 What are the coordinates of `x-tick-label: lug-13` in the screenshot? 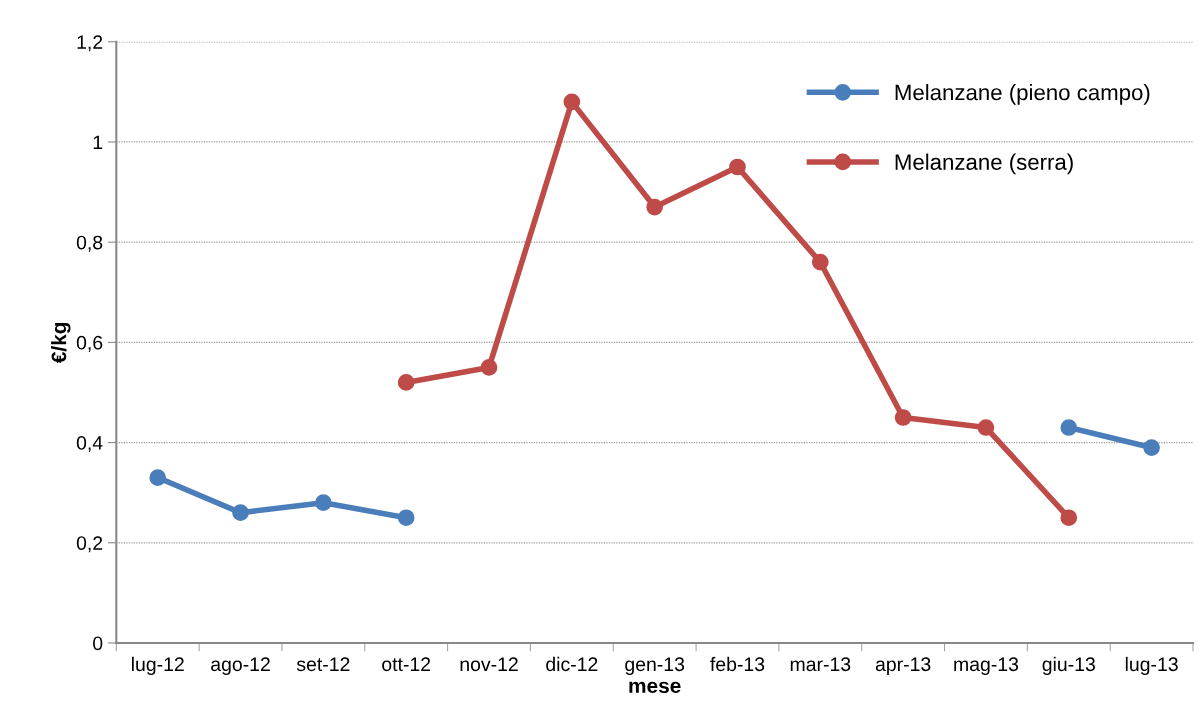 It's located at (1151, 665).